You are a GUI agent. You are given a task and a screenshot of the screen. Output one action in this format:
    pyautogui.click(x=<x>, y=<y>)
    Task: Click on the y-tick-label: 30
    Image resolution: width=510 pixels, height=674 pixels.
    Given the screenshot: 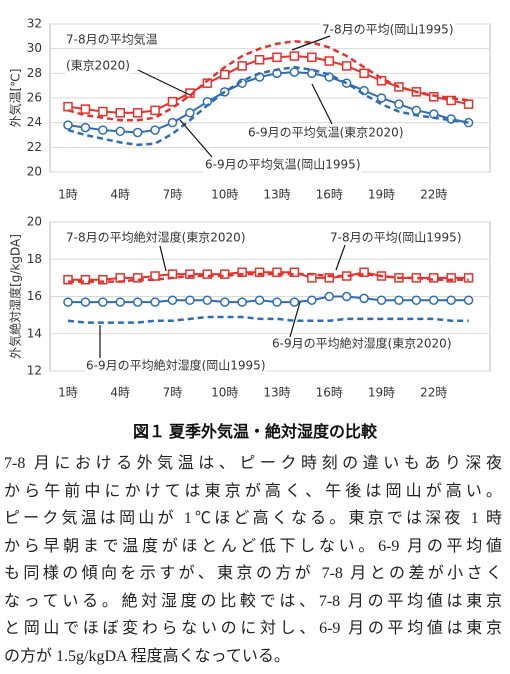 What is the action you would take?
    pyautogui.click(x=34, y=48)
    